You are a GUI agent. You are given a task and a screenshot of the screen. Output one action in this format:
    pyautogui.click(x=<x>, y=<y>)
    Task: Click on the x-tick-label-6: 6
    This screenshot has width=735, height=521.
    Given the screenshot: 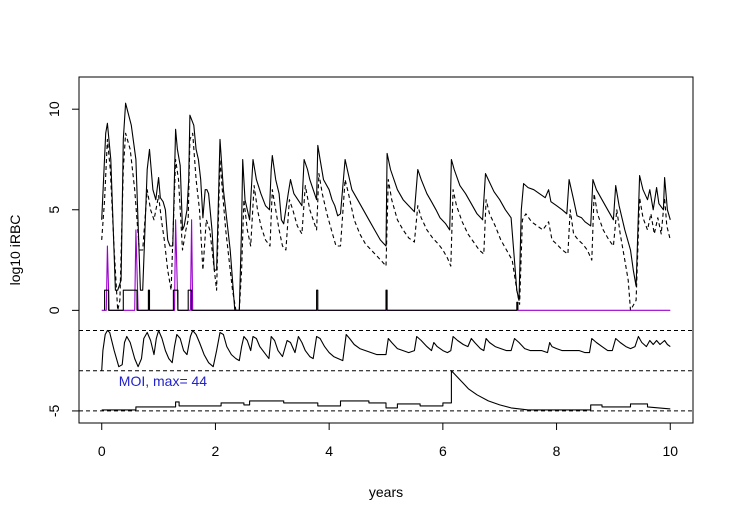 What is the action you would take?
    pyautogui.click(x=443, y=451)
    